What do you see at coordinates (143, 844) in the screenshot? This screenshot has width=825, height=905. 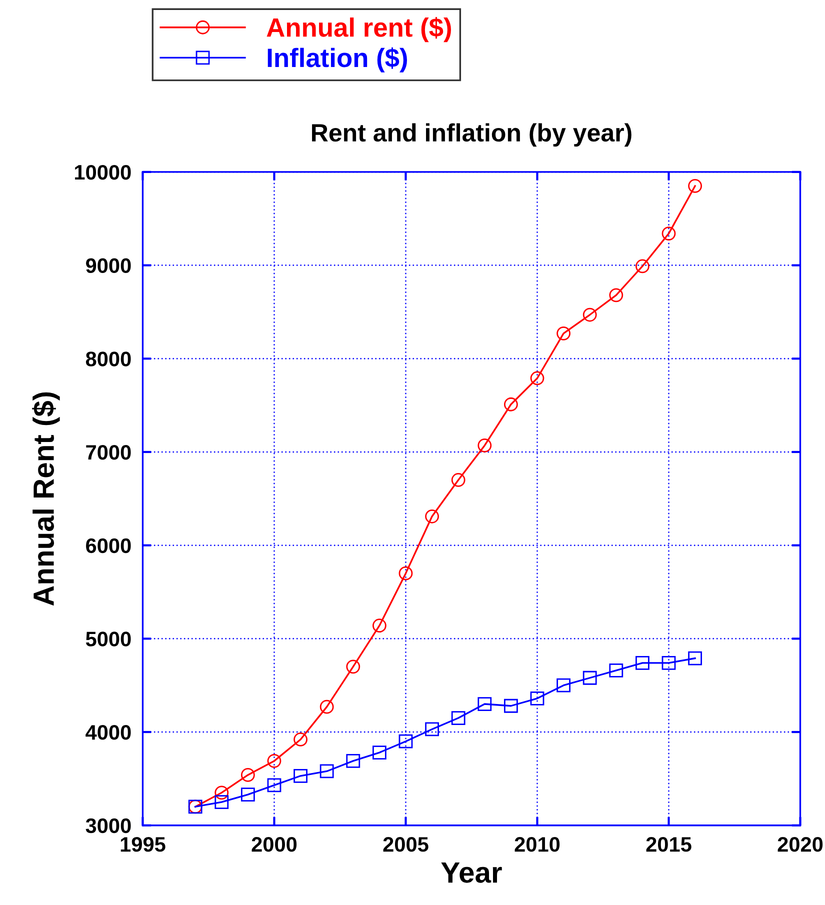 I see `x-tick-label: 1995` at bounding box center [143, 844].